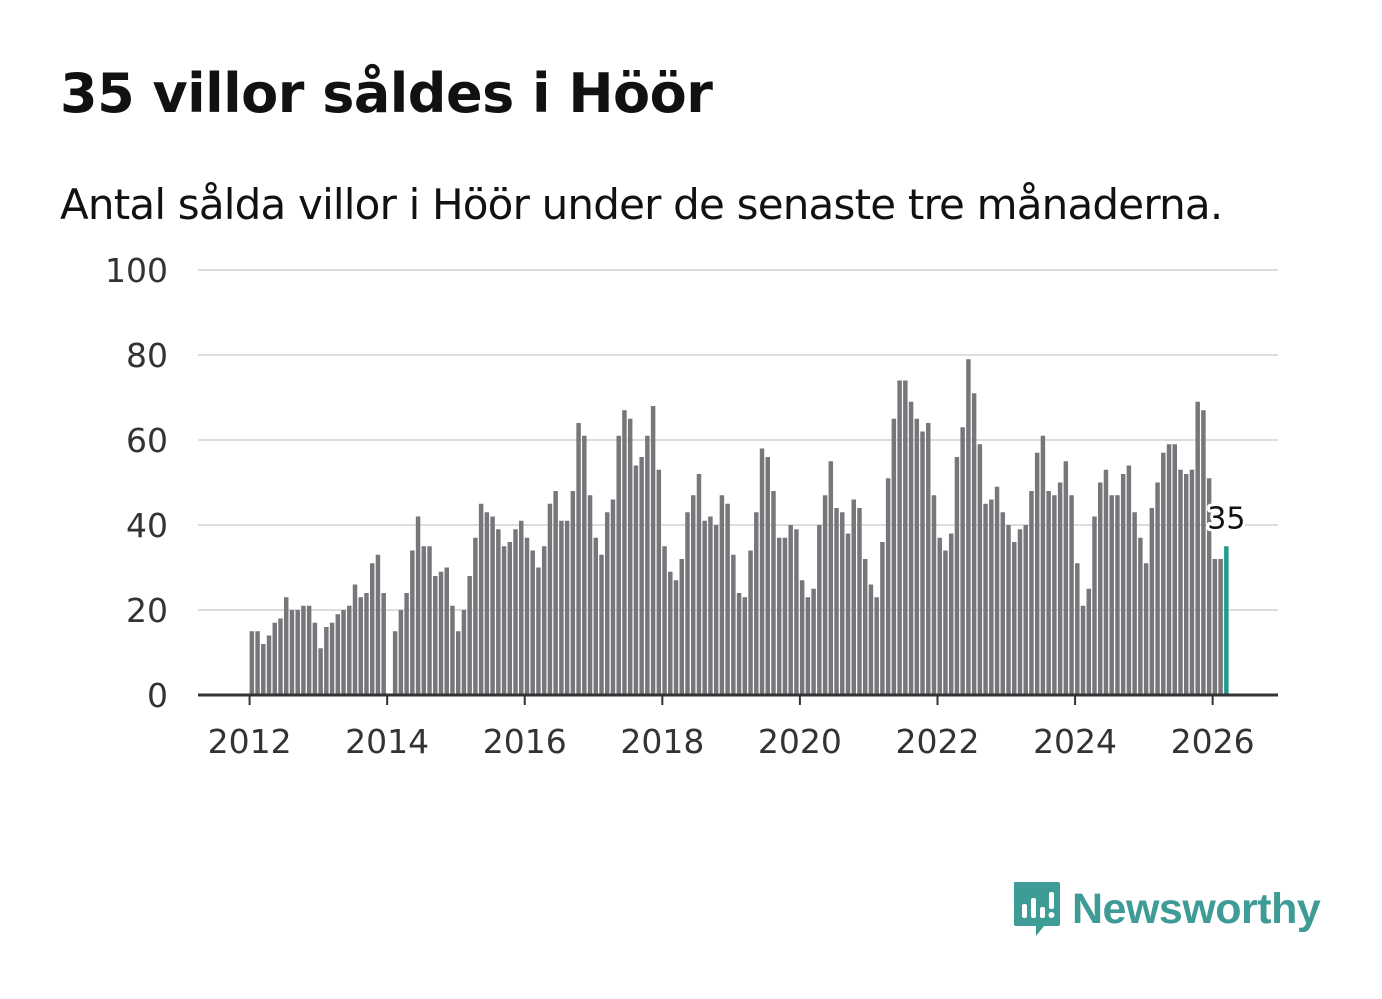 The height and width of the screenshot is (999, 1382). What do you see at coordinates (387, 741) in the screenshot?
I see `x-tick-label: 2014` at bounding box center [387, 741].